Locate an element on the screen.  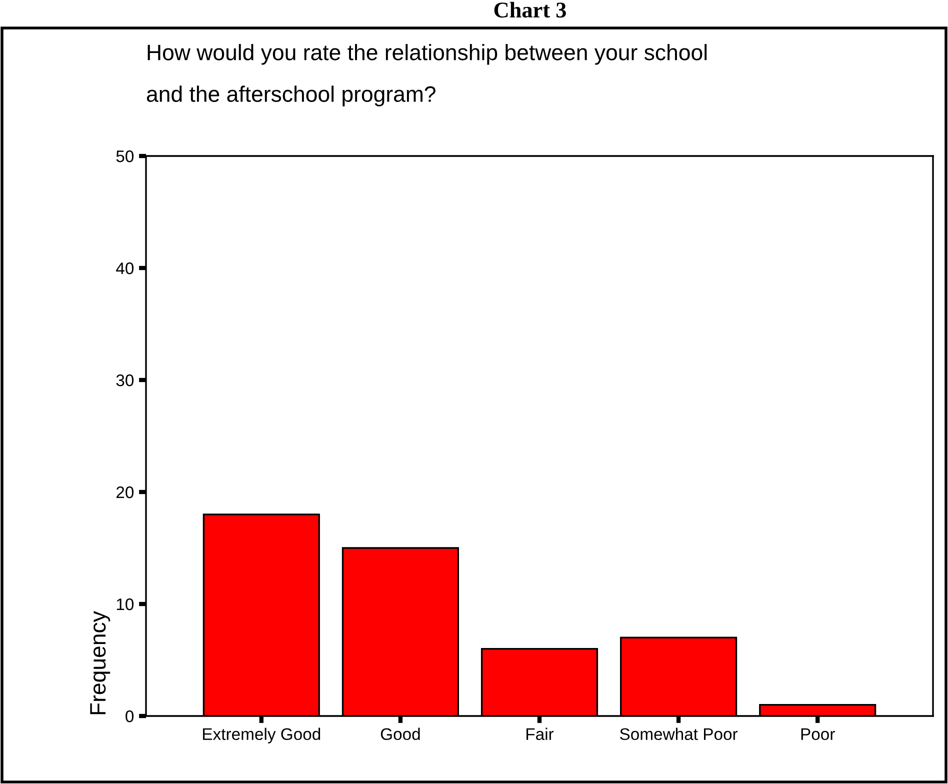
chart-subtitle: How would you rate the relationship between your school and the afterschool program? is located at coordinates (426, 75).